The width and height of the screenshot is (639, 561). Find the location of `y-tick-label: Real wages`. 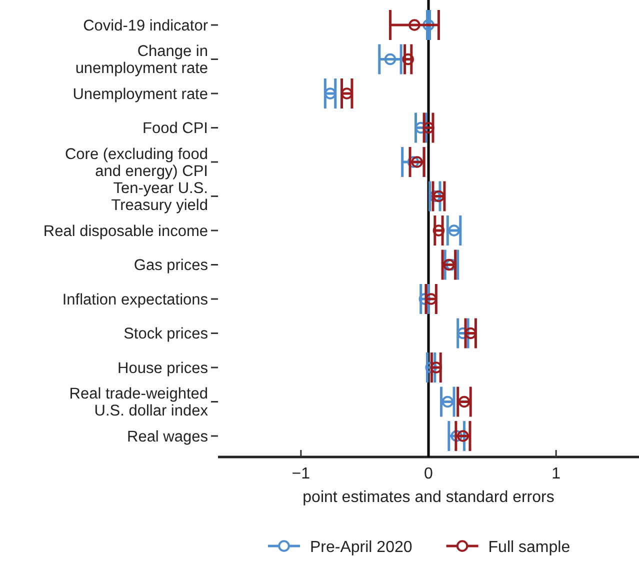

y-tick-label: Real wages is located at coordinates (167, 437).